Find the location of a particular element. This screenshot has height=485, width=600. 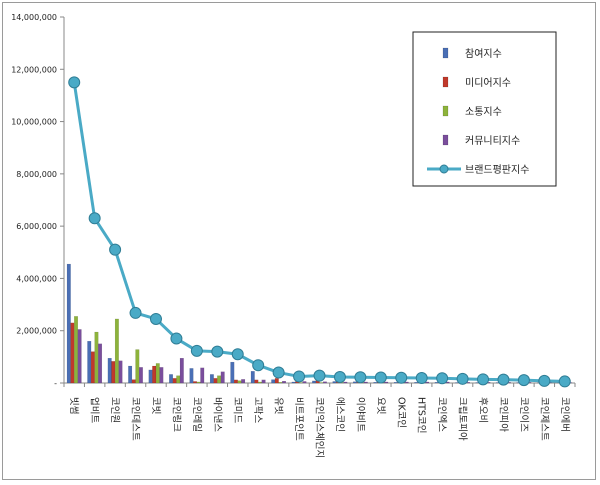

y-tick-label: 14,000,000 is located at coordinates (34, 17).